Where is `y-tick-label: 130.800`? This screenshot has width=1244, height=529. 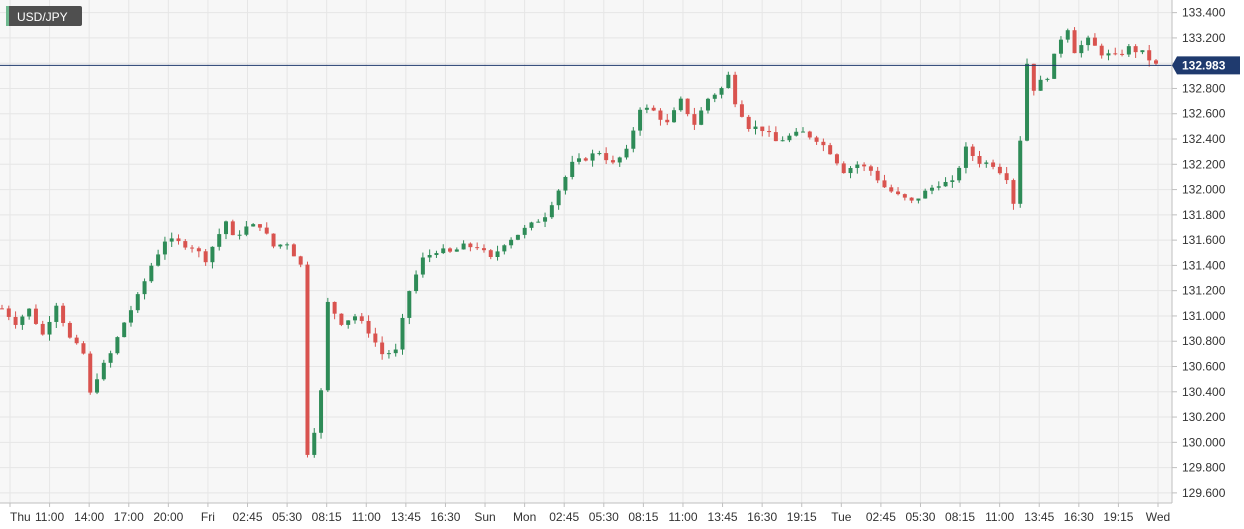 y-tick-label: 130.800 is located at coordinates (1204, 341).